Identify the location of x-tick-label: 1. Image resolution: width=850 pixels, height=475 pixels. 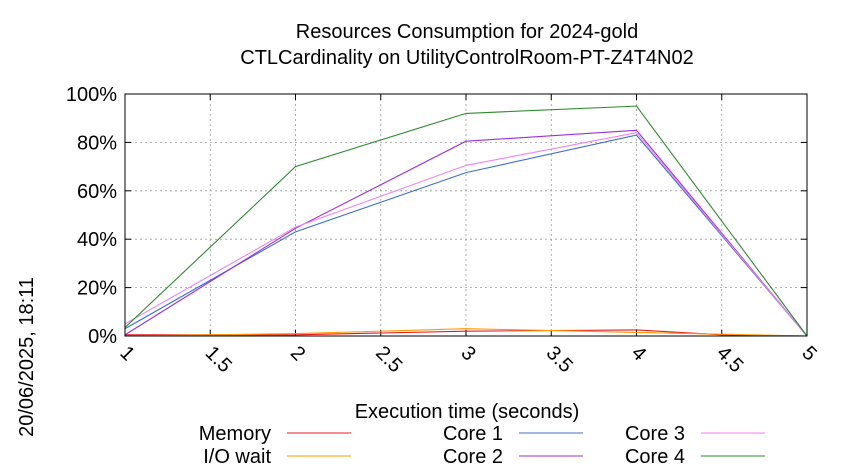
(126, 353).